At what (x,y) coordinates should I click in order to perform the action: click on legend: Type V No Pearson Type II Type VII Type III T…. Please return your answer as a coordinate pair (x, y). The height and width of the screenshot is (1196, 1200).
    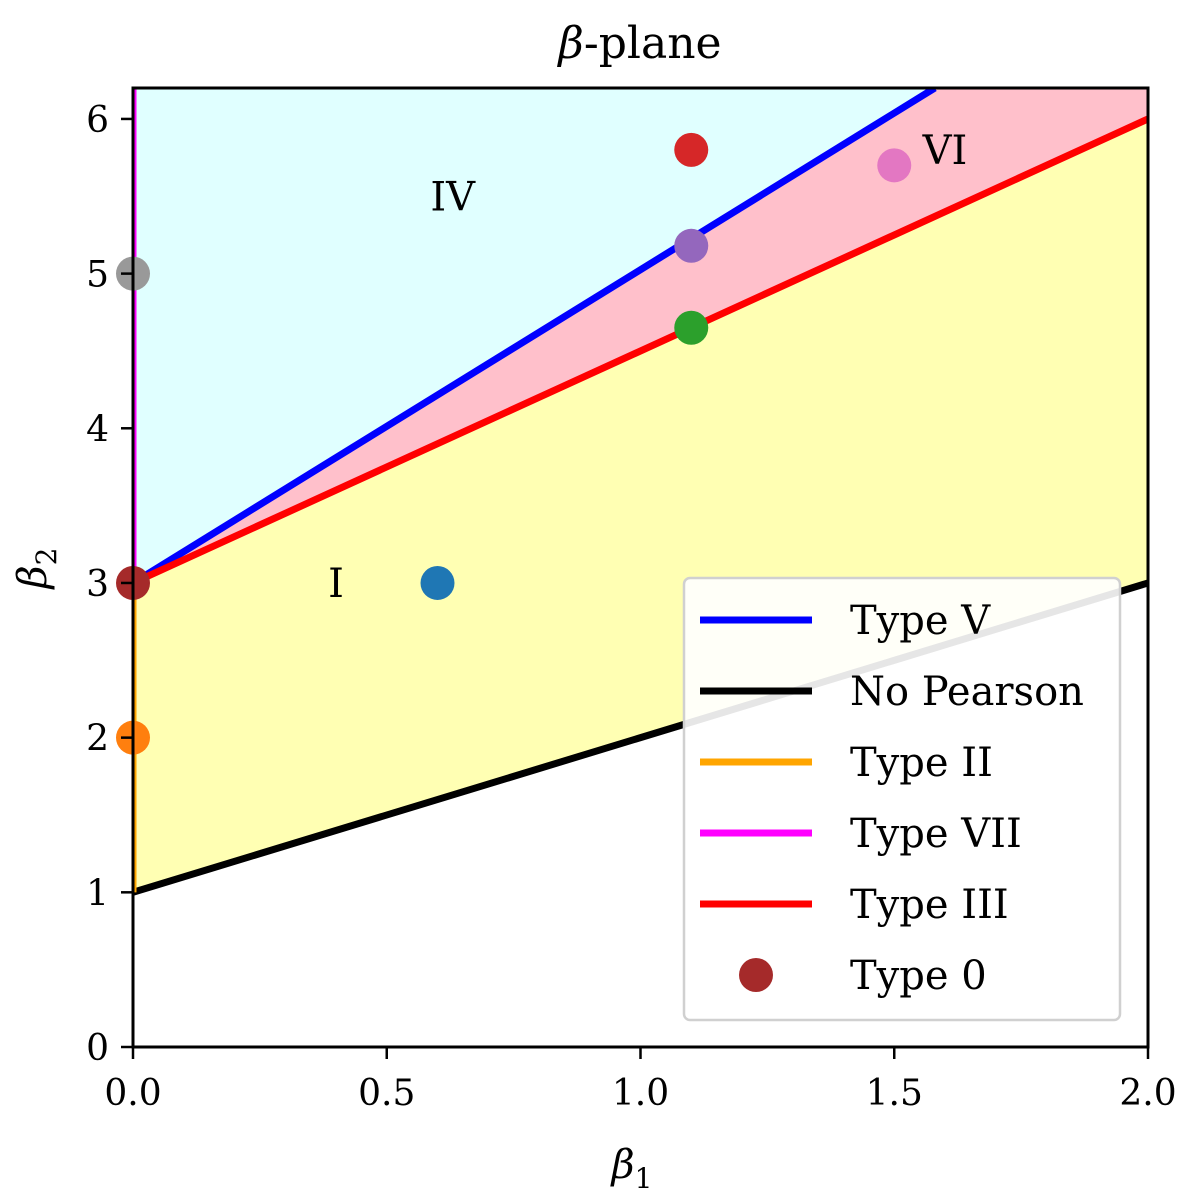
    Looking at the image, I should click on (902, 799).